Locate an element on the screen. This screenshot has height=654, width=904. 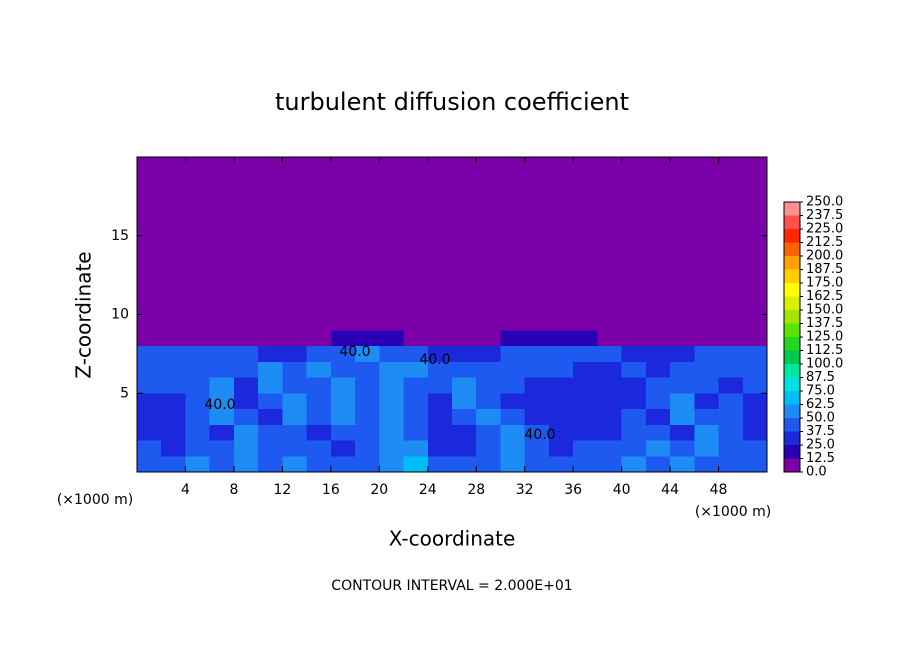
colorbar-label: 112.5 is located at coordinates (824, 350).